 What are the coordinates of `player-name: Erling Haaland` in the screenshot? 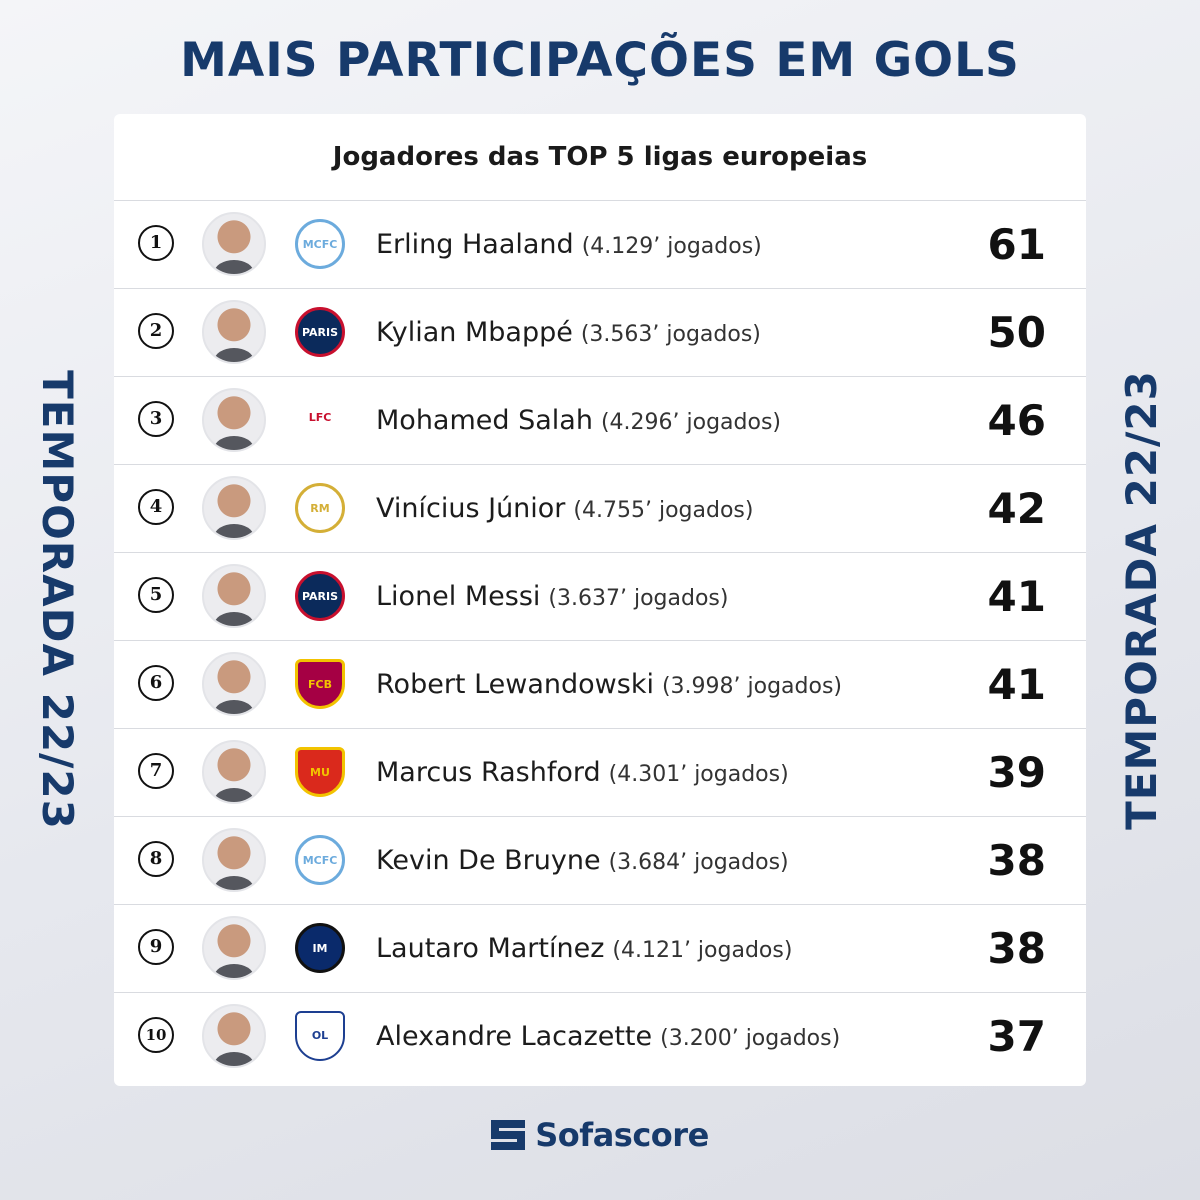 It's located at (475, 244).